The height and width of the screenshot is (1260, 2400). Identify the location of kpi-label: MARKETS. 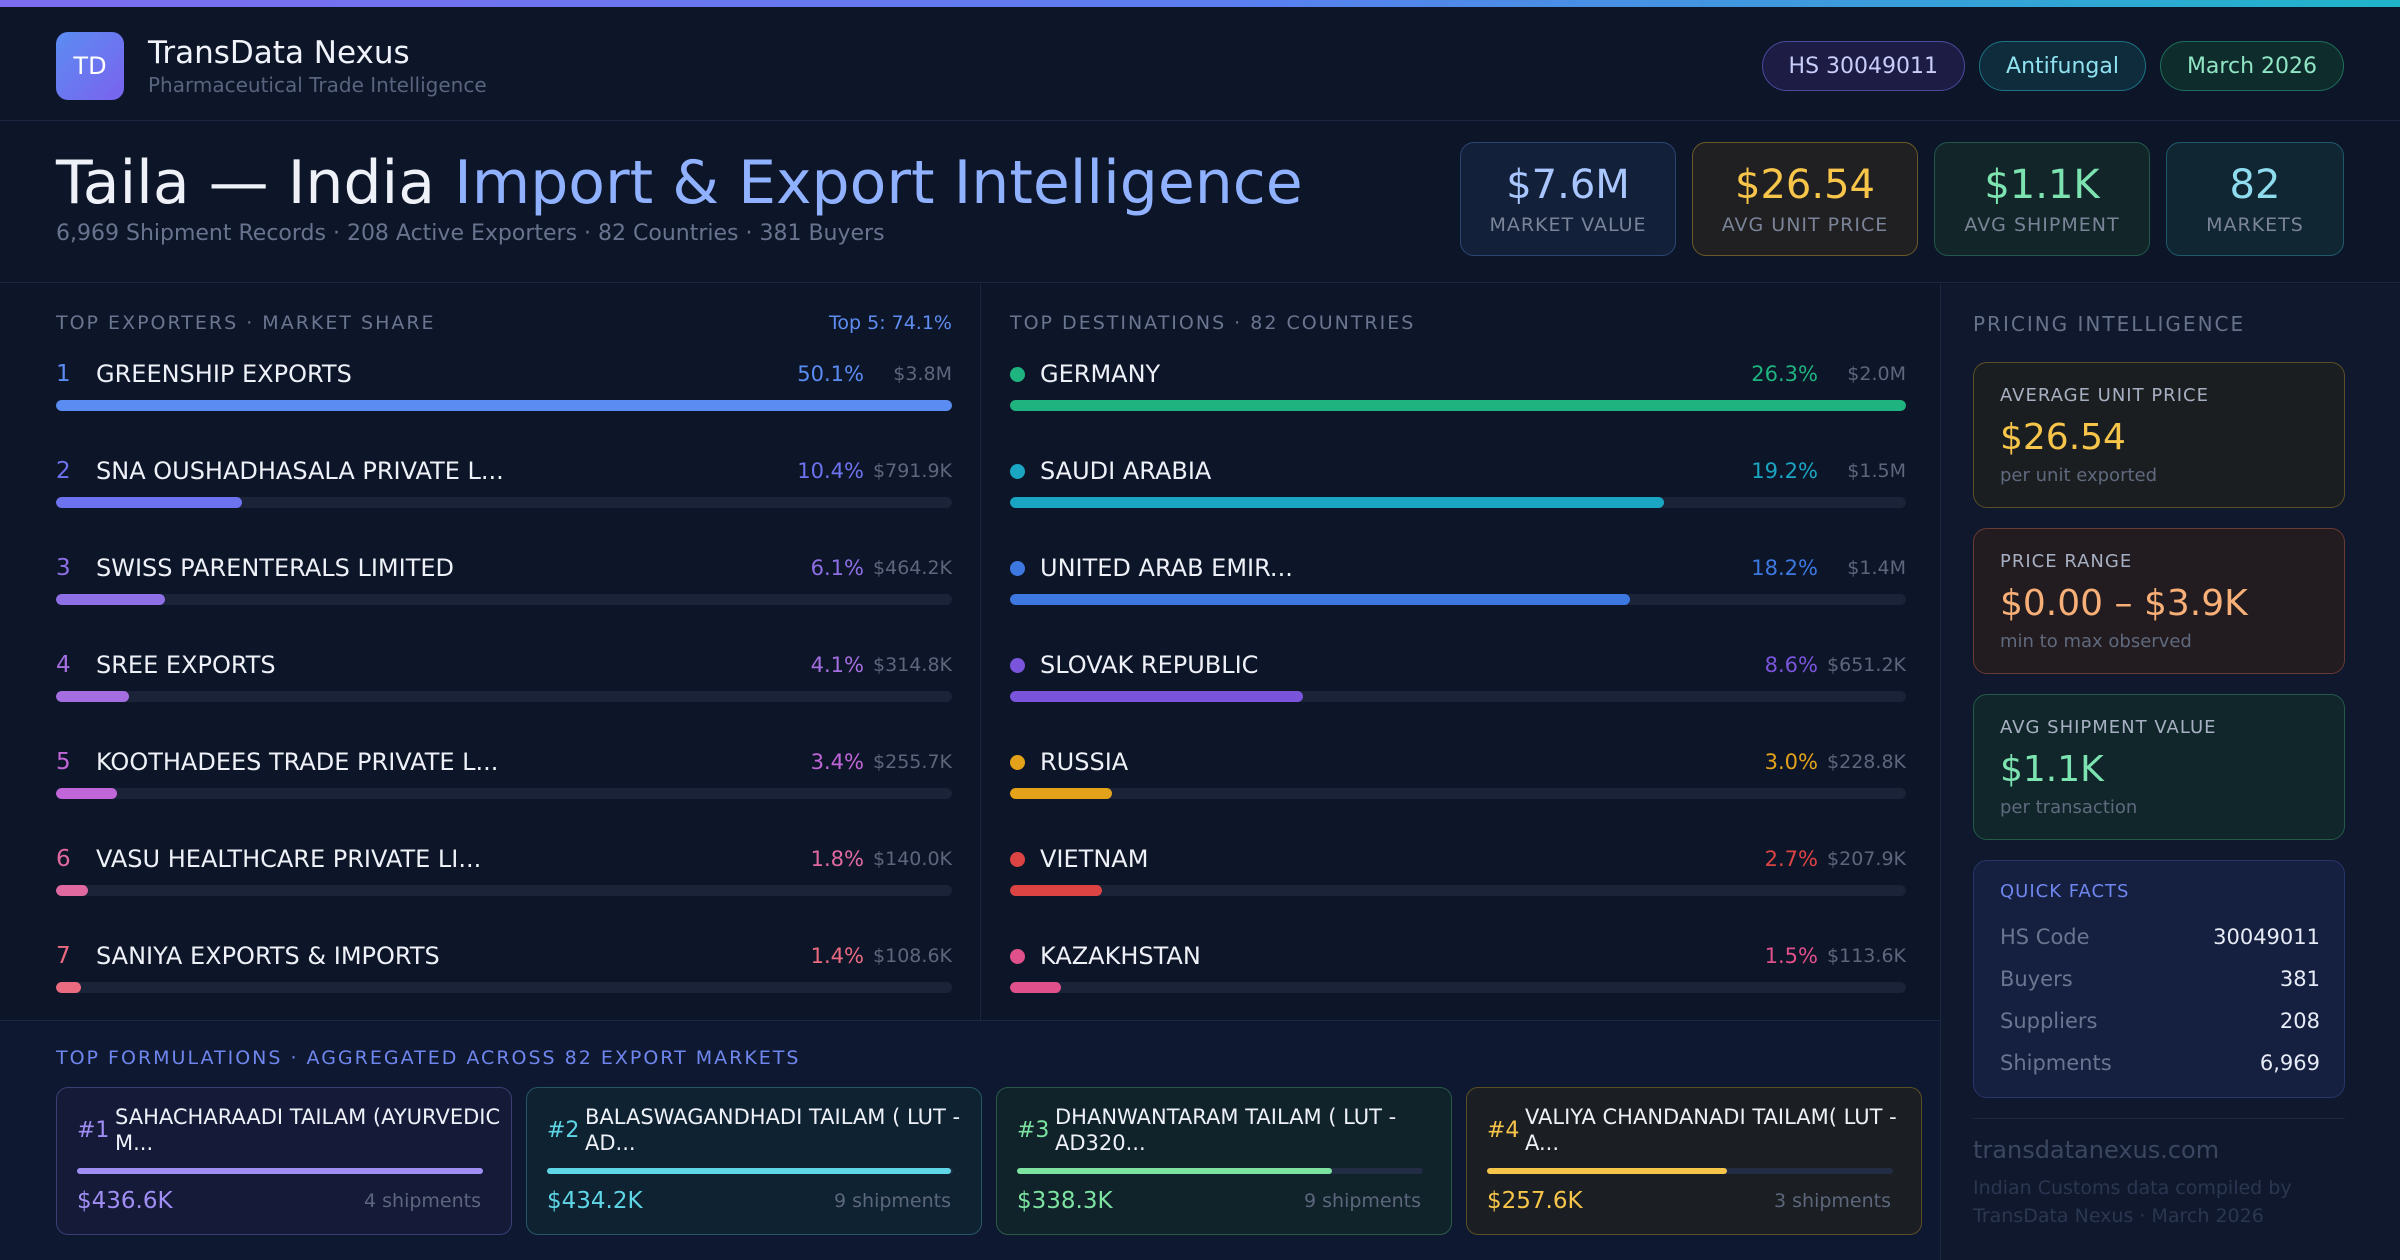
(2255, 225).